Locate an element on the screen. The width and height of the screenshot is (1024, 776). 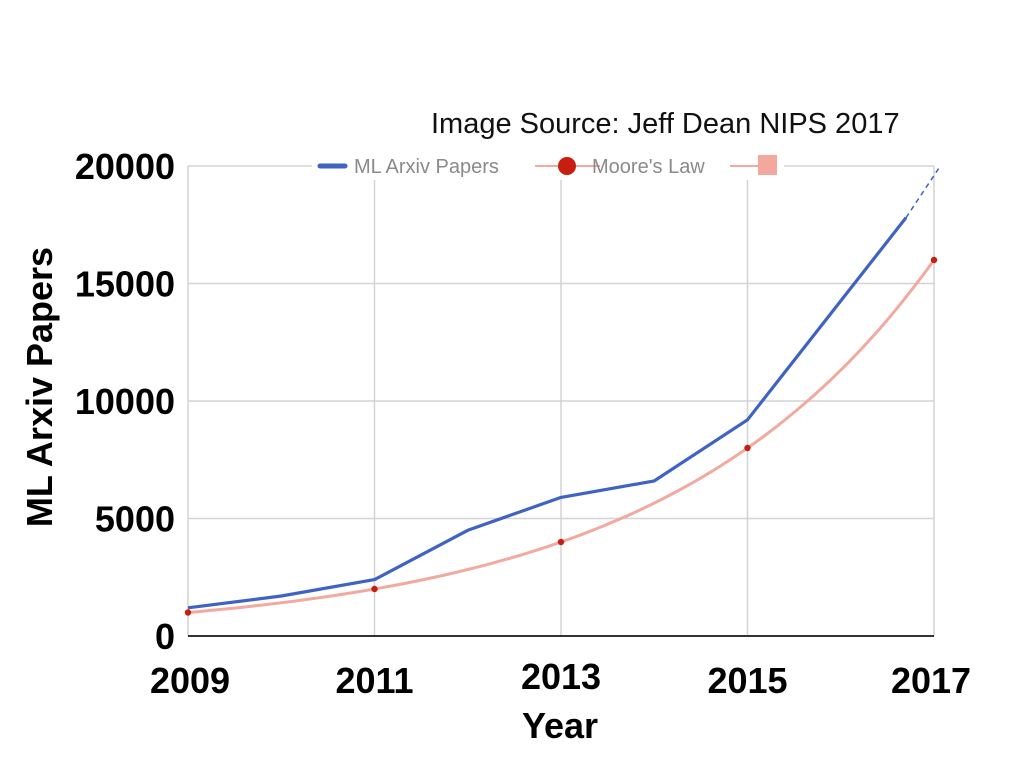
legend-label-ml-papers: ML Arxiv Papers is located at coordinates (426, 167).